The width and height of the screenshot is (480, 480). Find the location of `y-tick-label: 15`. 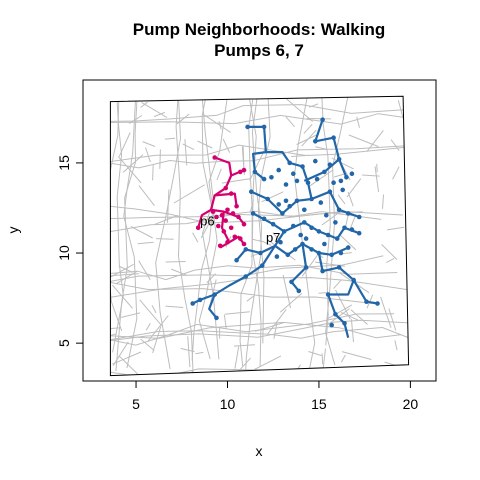

y-tick-label: 15 is located at coordinates (64, 163).